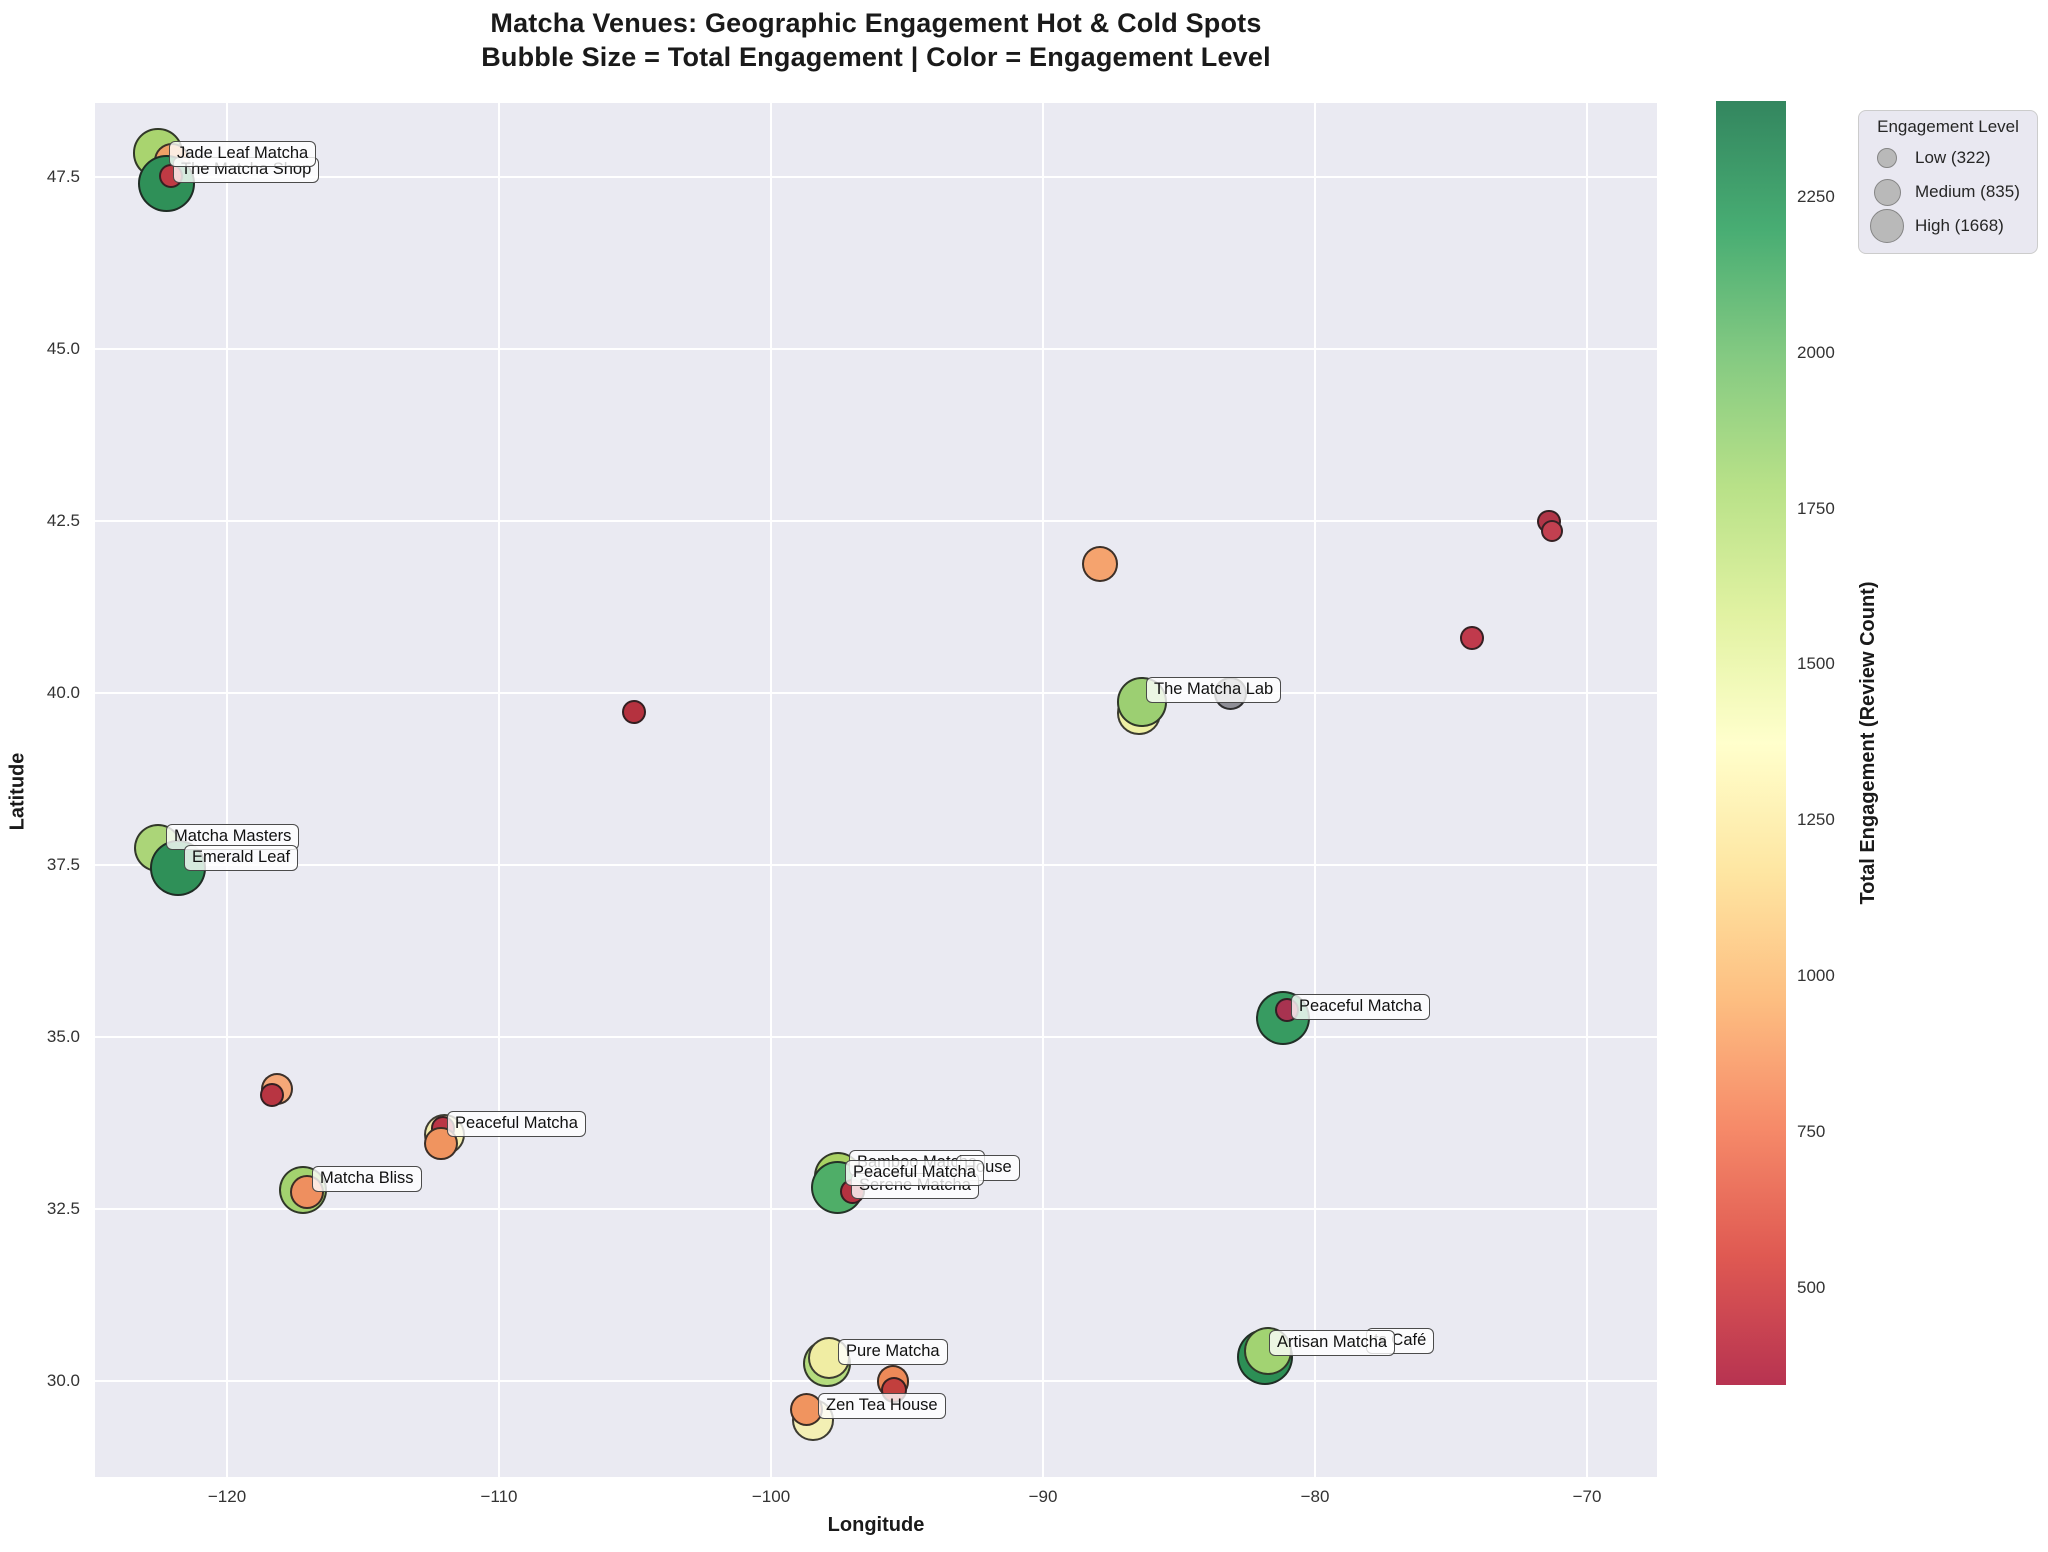 The width and height of the screenshot is (2048, 1552). I want to click on venue-annotation: Pure Matcha, so click(893, 1352).